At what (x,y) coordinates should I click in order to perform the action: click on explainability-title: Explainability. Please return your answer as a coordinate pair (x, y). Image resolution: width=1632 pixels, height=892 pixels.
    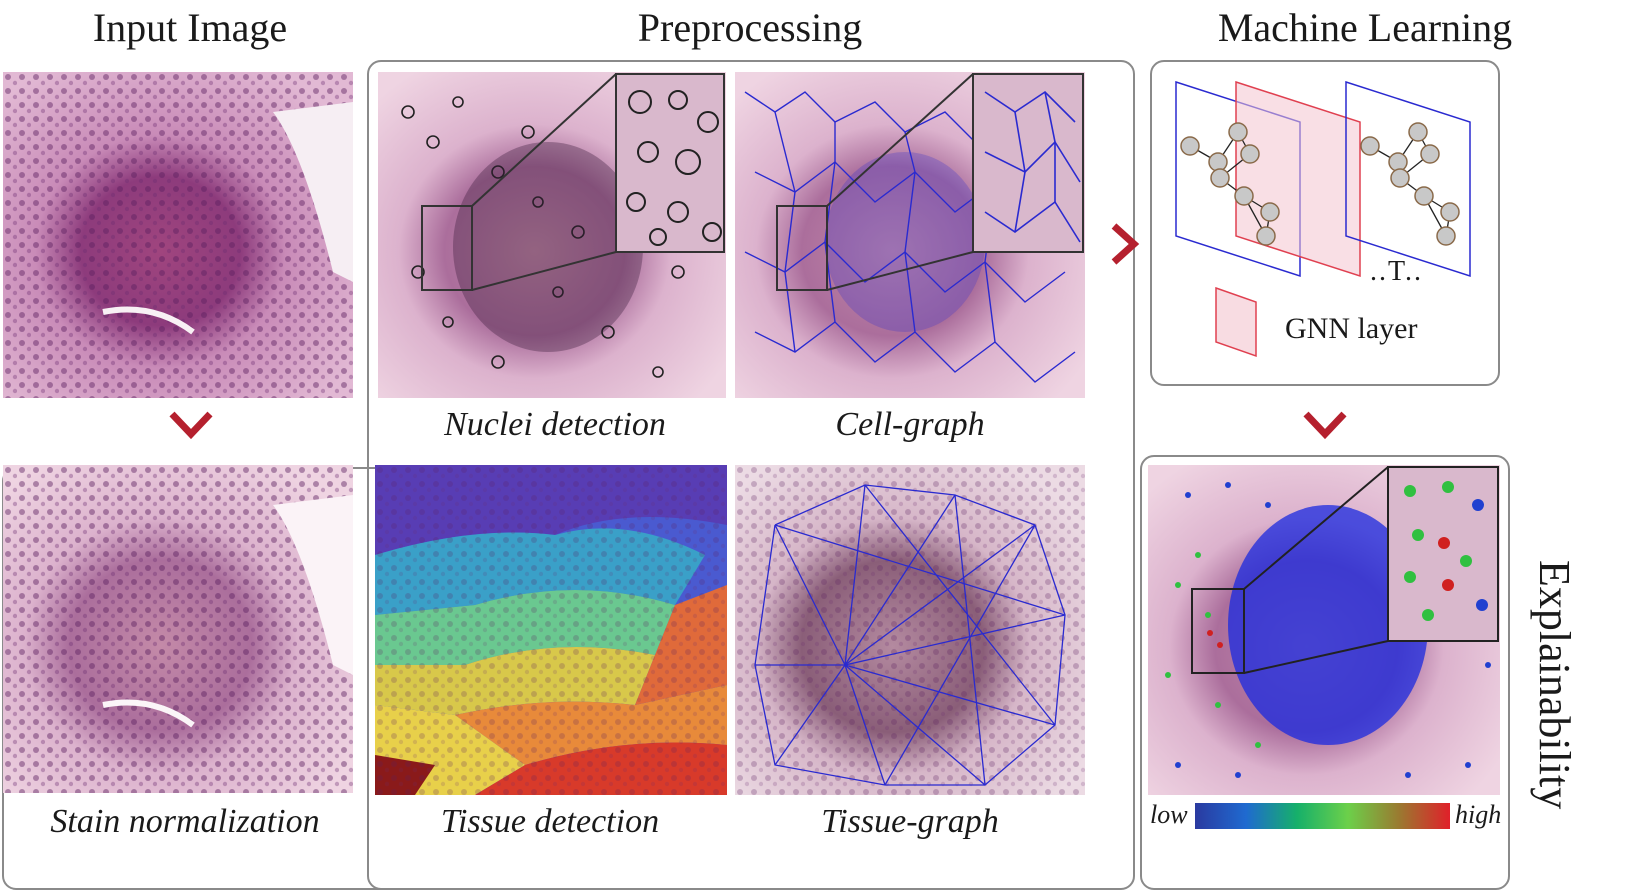
    Looking at the image, I should click on (1554, 685).